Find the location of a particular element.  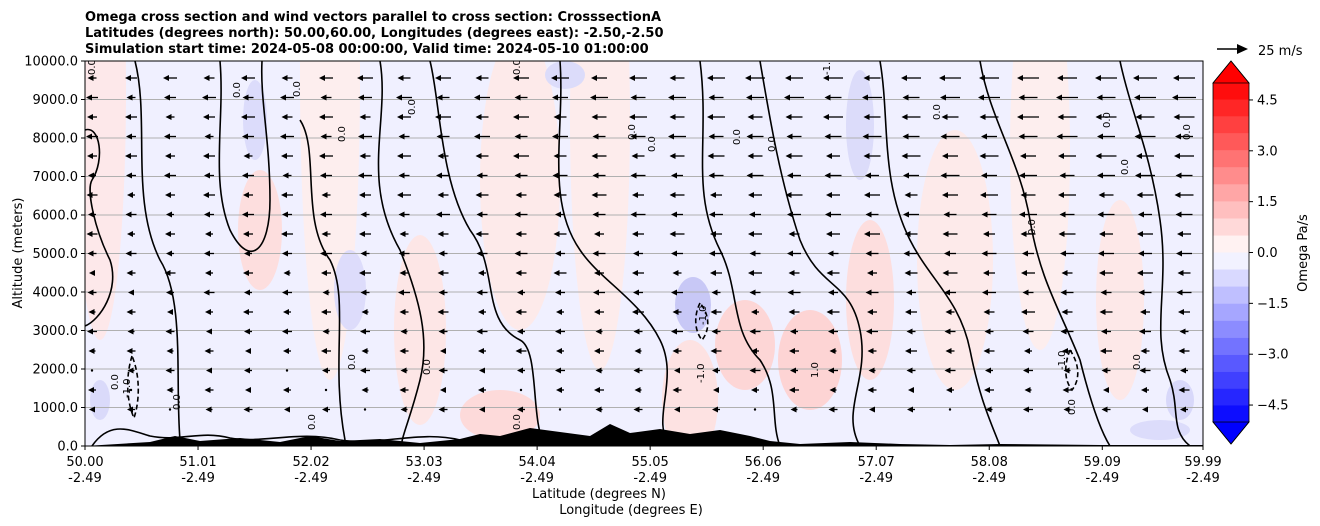

colorbar-extend-max is located at coordinates (1231, 72).